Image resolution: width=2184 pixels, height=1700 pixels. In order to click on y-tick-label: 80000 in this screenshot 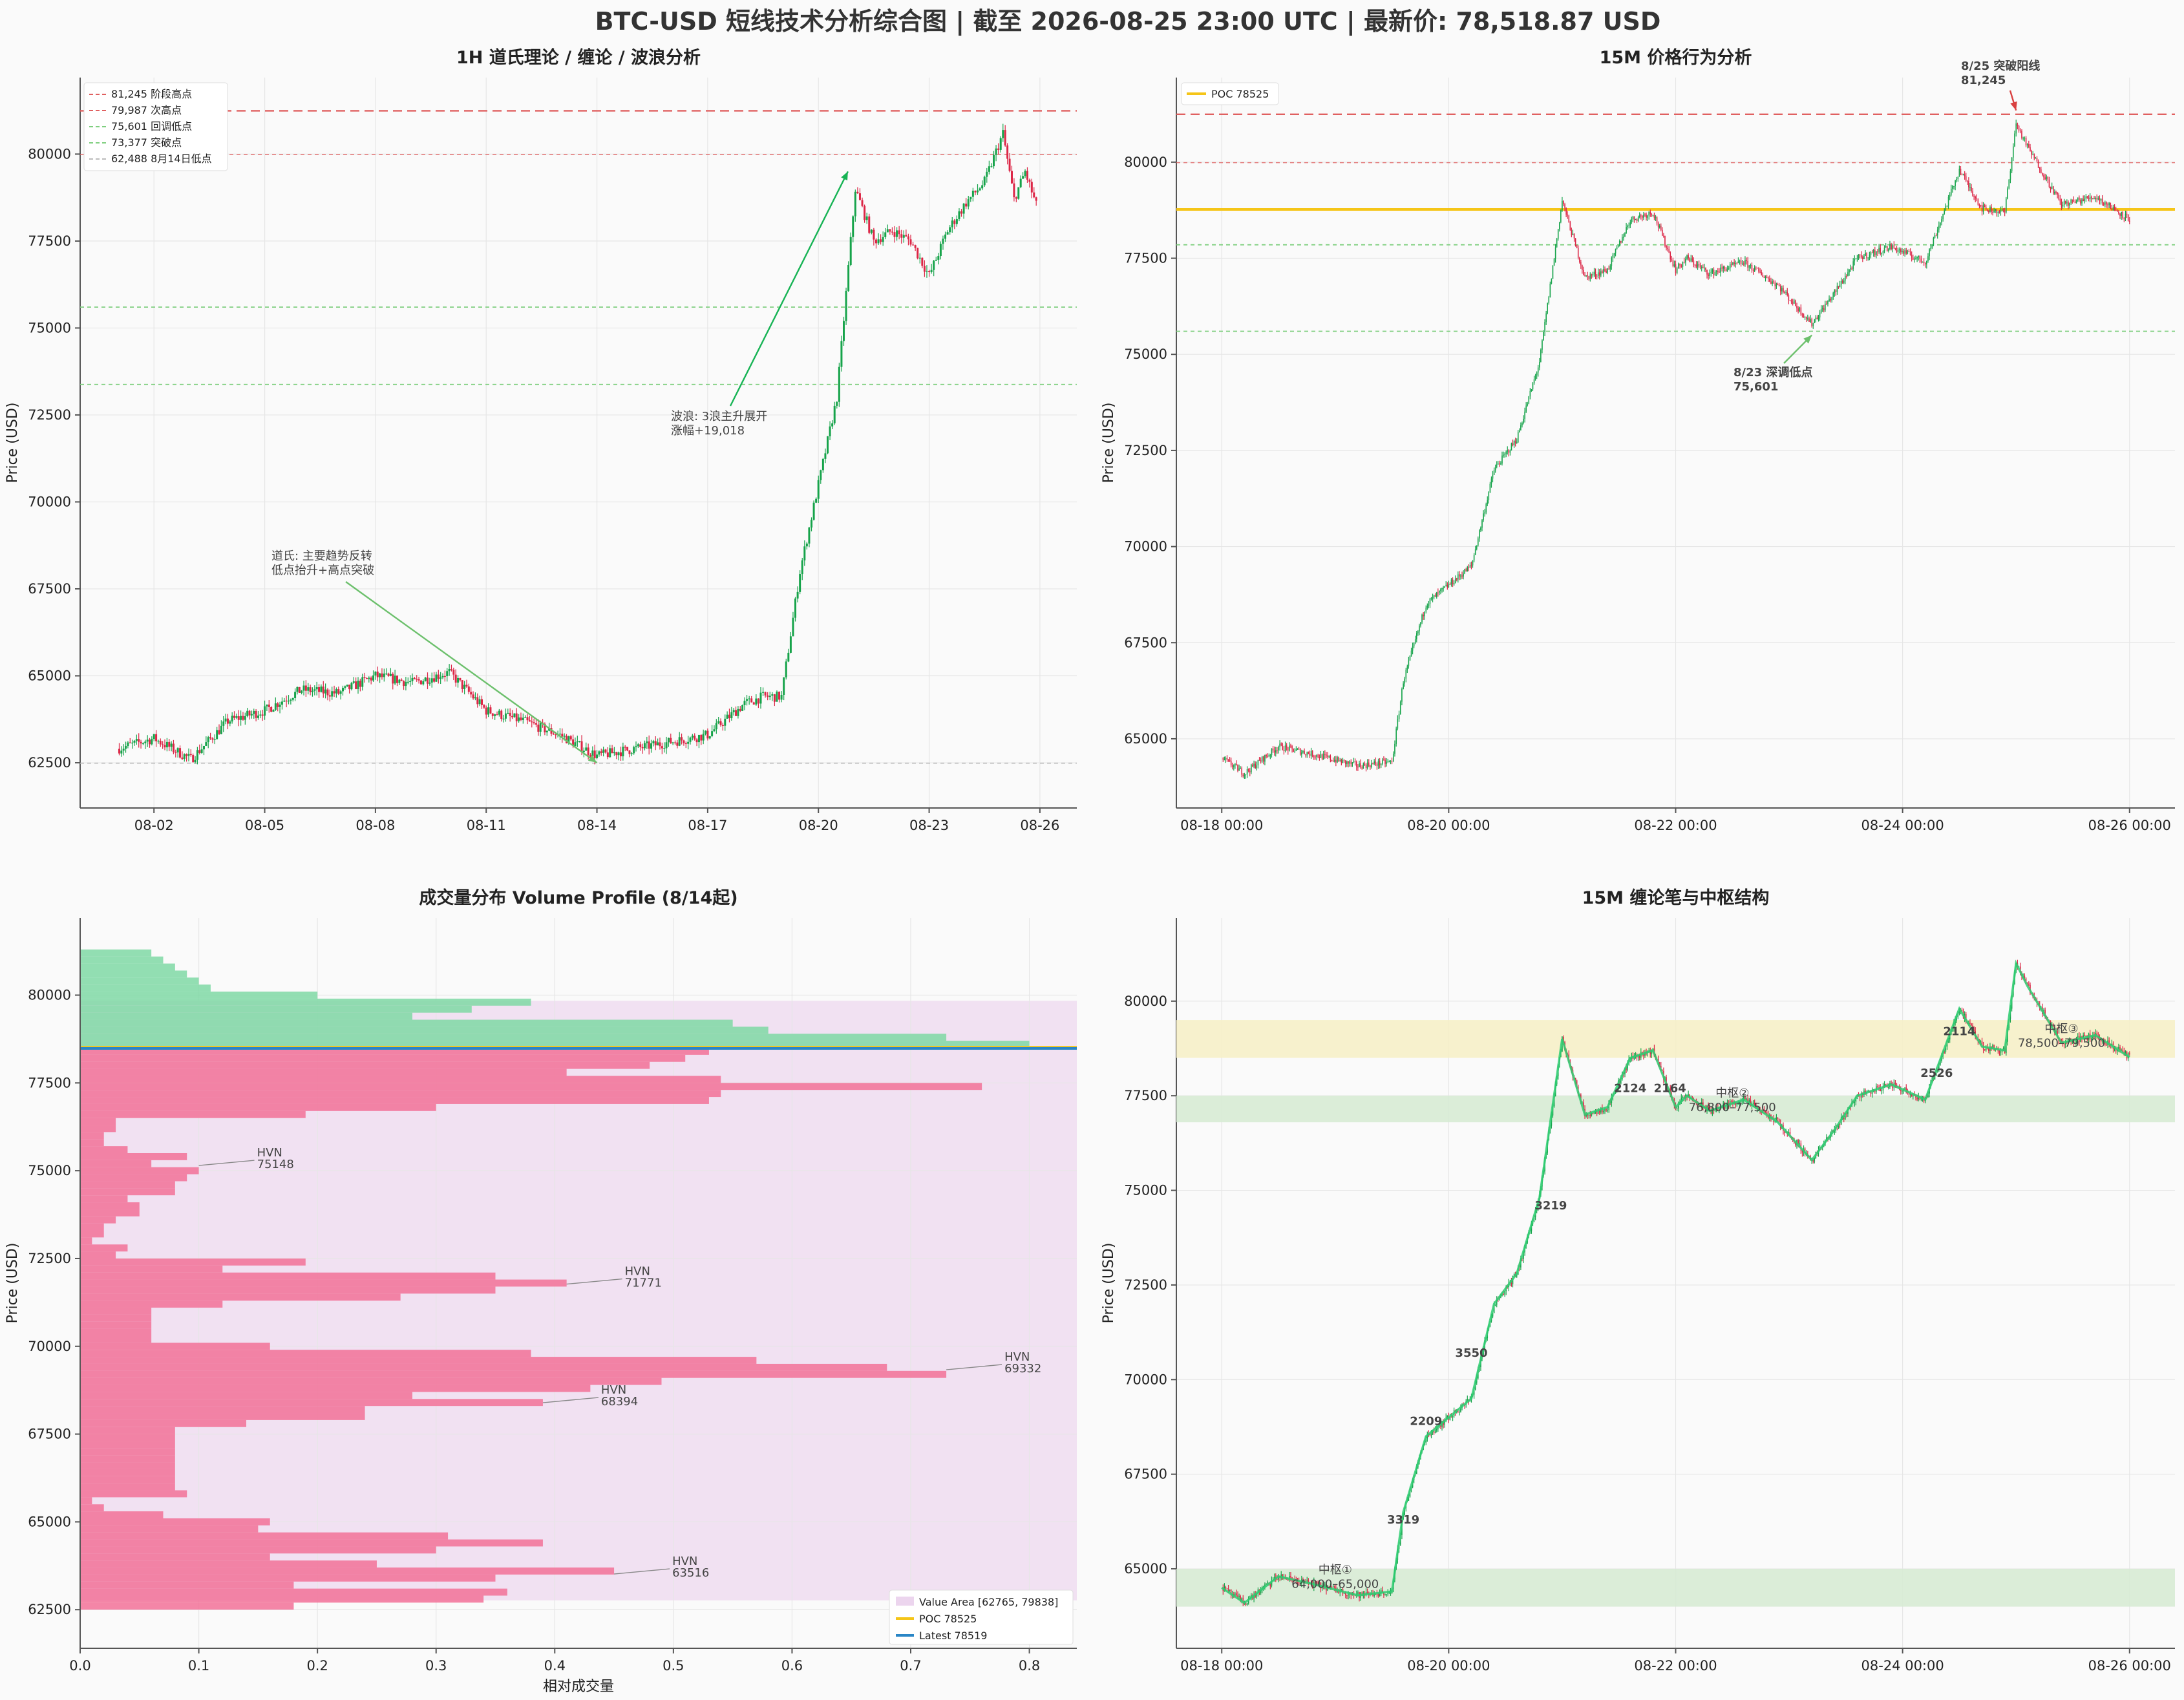, I will do `click(1145, 1001)`.